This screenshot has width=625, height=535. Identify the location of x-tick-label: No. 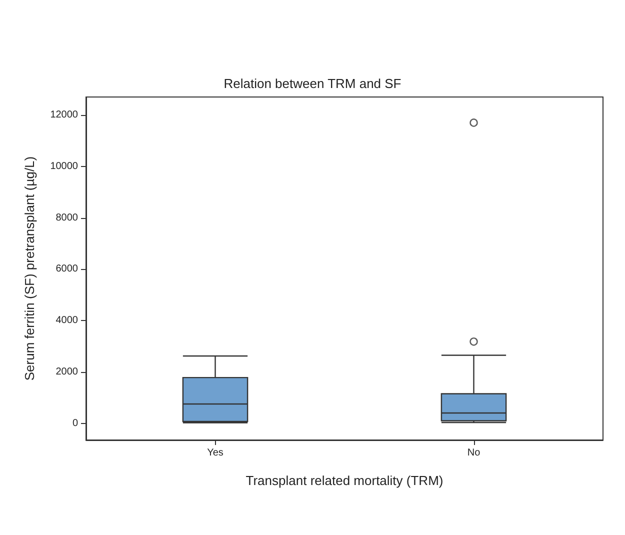
(474, 453).